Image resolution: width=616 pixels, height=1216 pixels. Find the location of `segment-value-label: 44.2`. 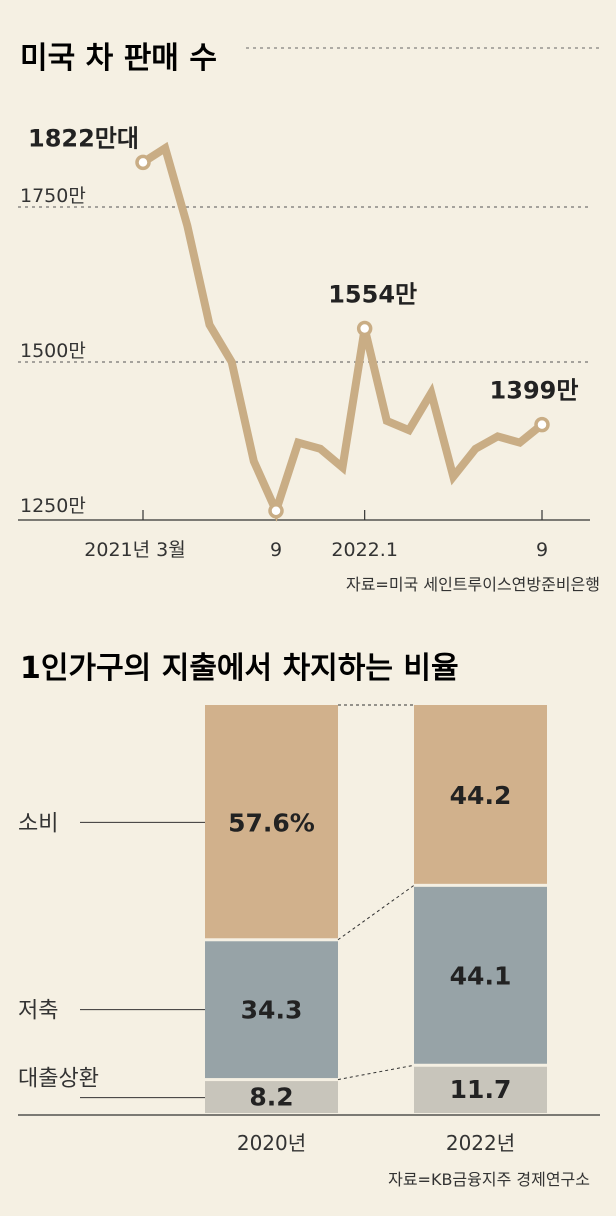

segment-value-label: 44.2 is located at coordinates (481, 795).